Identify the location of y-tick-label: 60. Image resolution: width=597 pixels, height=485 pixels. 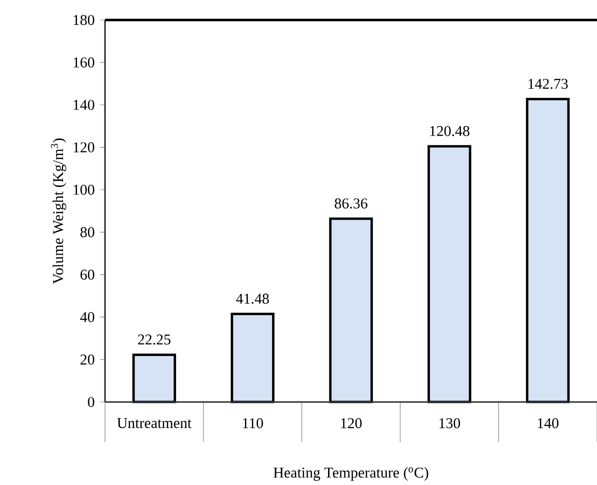
(87, 275).